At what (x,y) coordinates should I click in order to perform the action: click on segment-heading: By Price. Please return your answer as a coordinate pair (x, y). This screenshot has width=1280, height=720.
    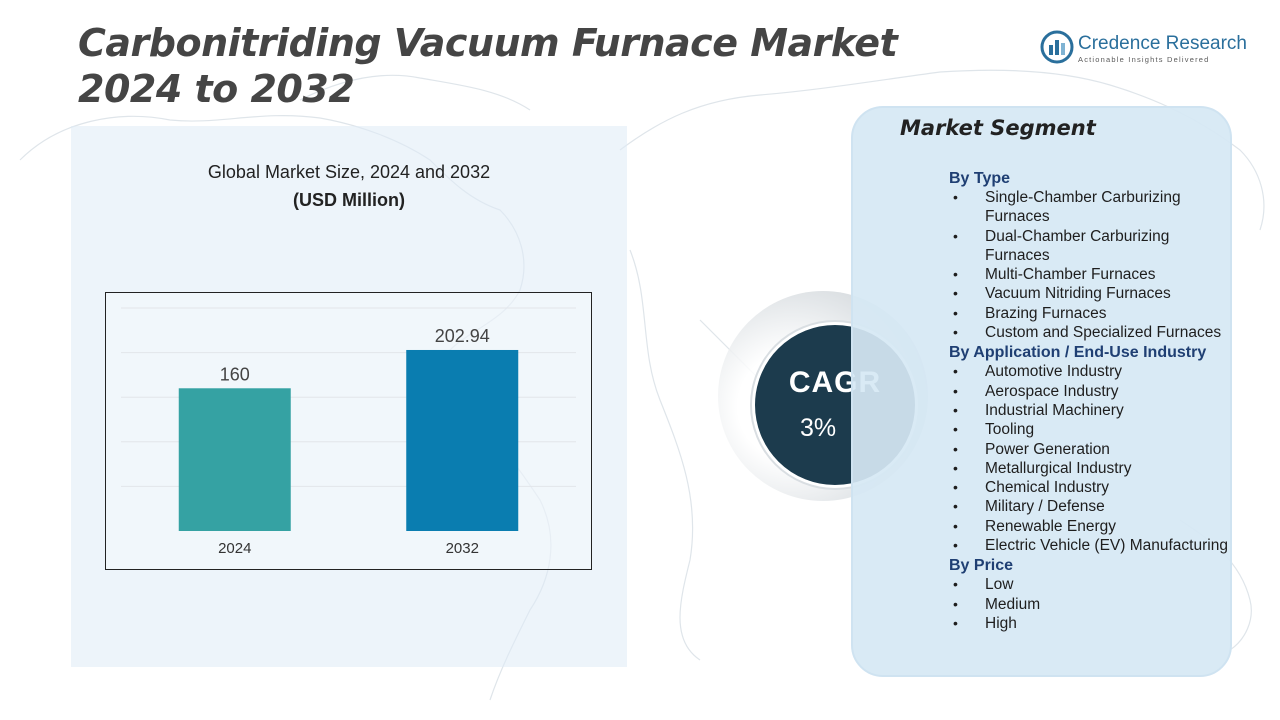
    Looking at the image, I should click on (981, 566).